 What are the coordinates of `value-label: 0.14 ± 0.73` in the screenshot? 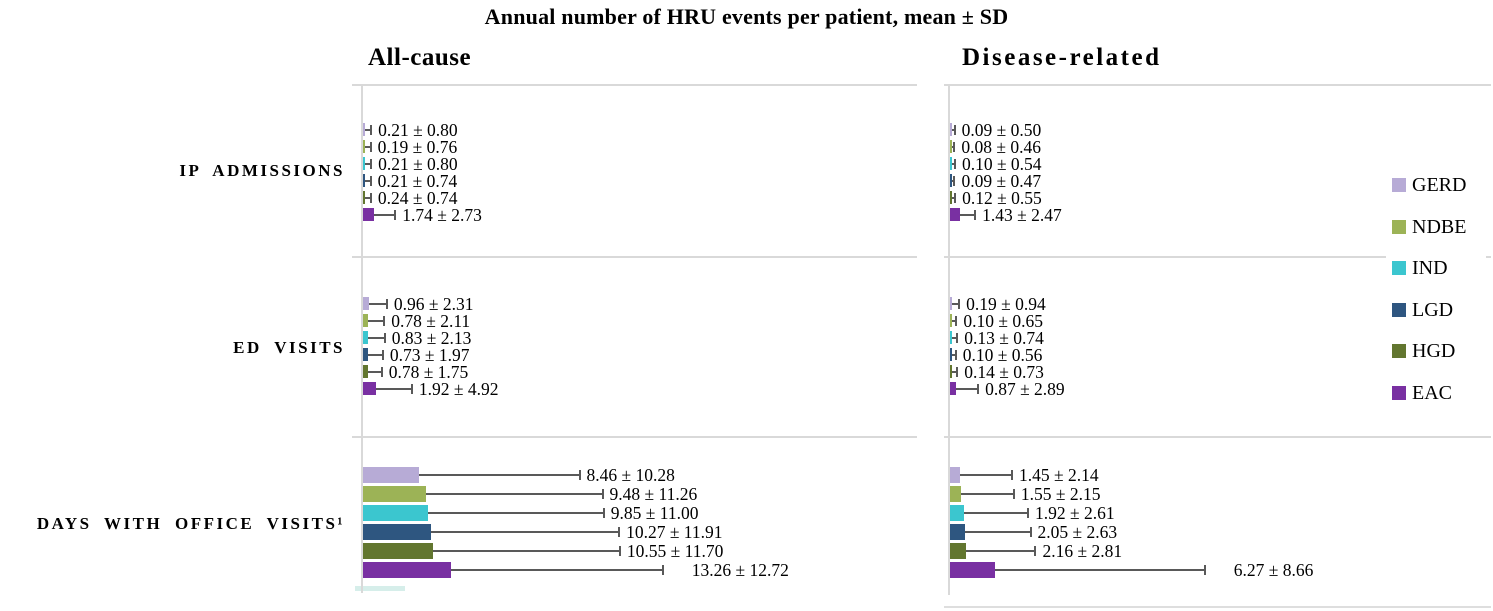 It's located at (1004, 371).